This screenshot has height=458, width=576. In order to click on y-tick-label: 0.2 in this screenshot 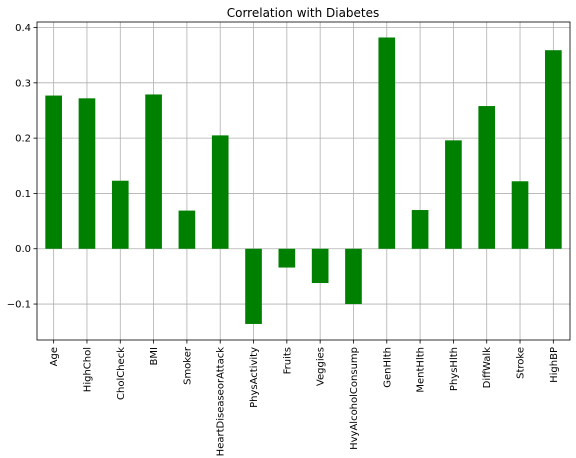, I will do `click(23, 139)`.